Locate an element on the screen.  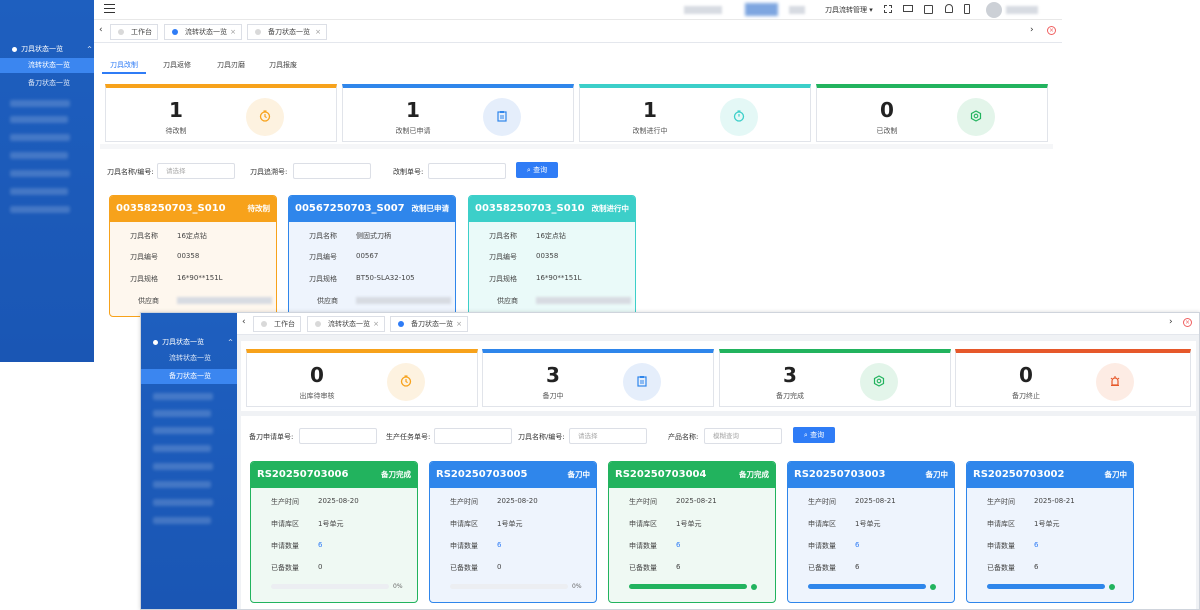
stat-card-in-progress: 1 改制进行中 is located at coordinates (695, 113).